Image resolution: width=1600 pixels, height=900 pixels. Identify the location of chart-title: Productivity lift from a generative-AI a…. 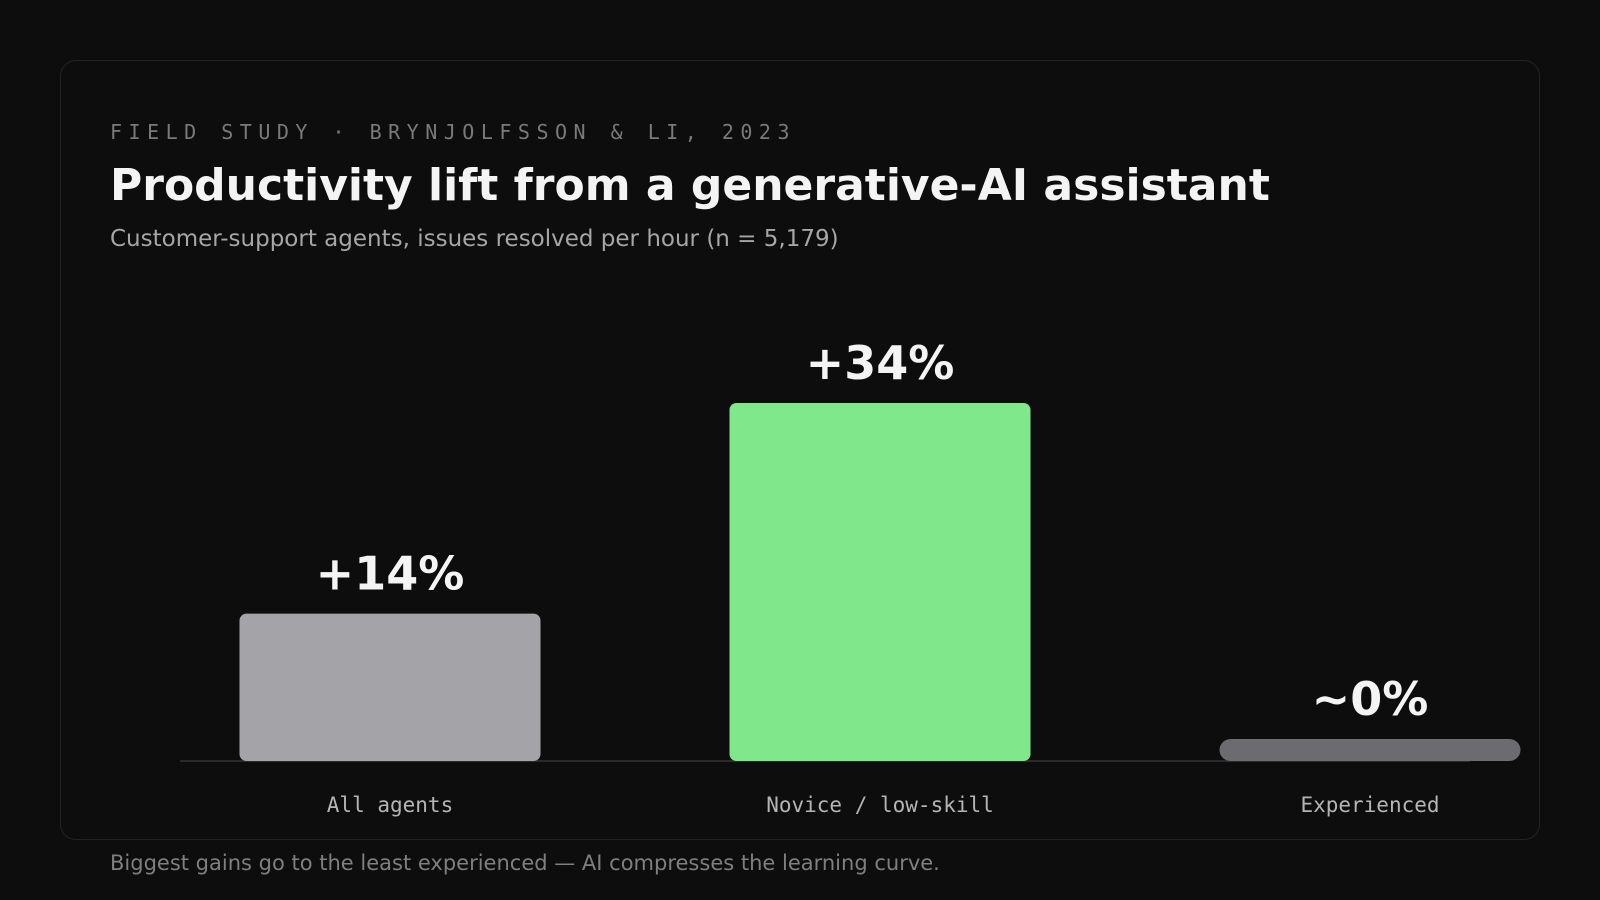
(690, 185).